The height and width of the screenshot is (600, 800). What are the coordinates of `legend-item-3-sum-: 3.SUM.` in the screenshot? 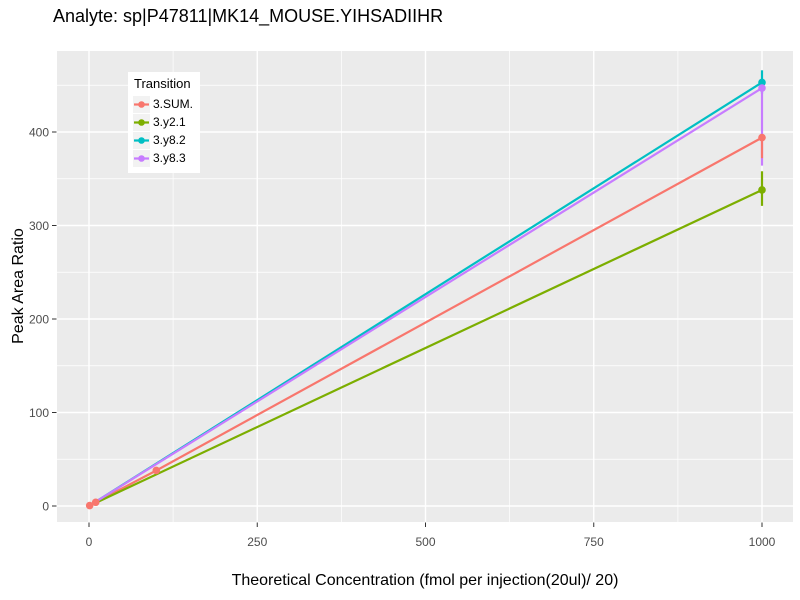 It's located at (163, 104).